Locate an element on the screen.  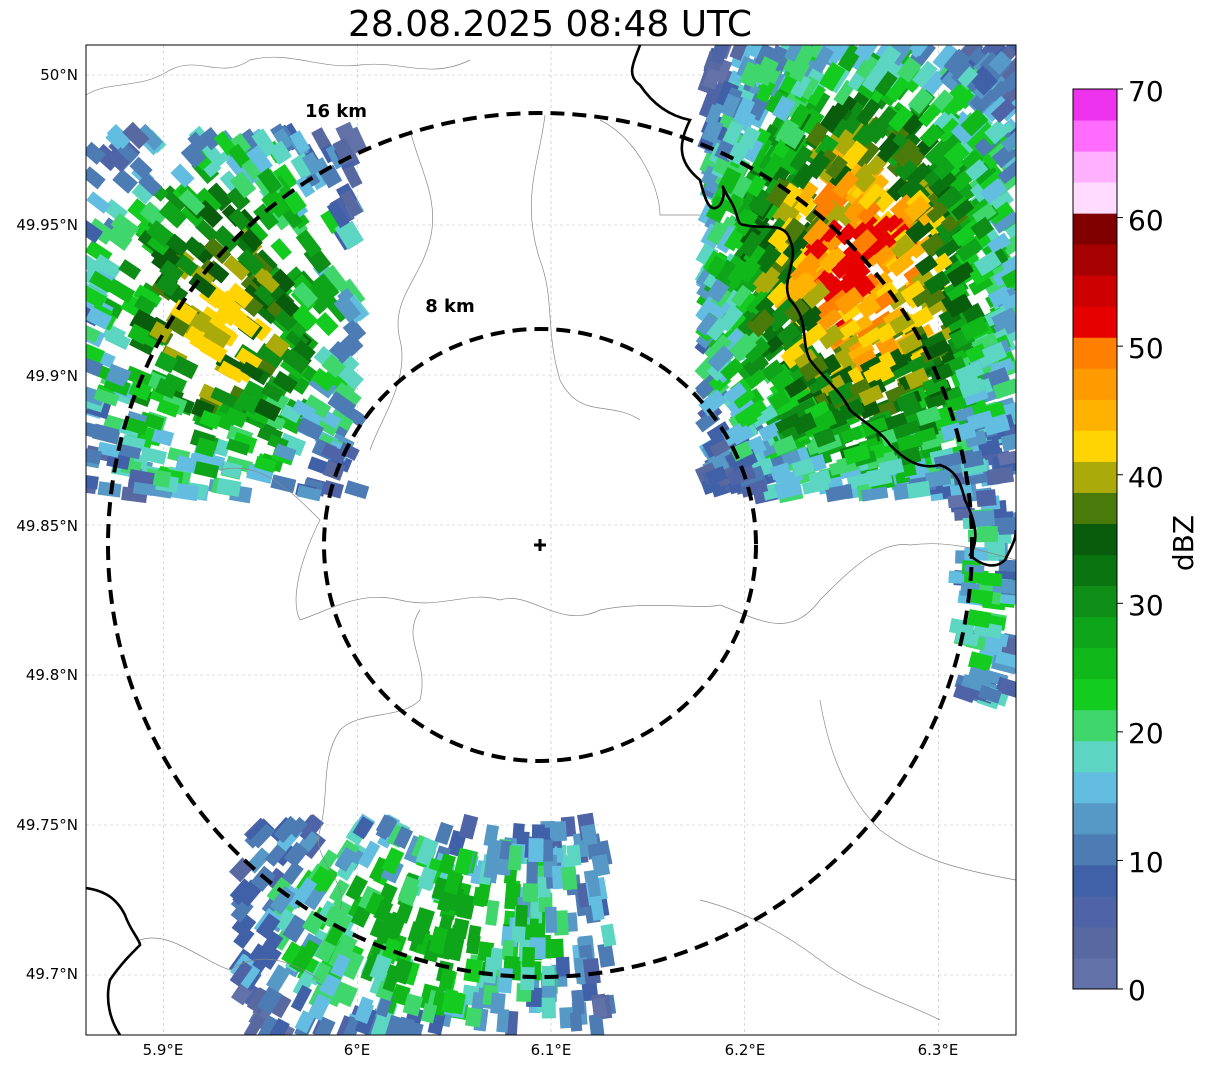
lat-tick-label: 49.85°N is located at coordinates (47, 526).